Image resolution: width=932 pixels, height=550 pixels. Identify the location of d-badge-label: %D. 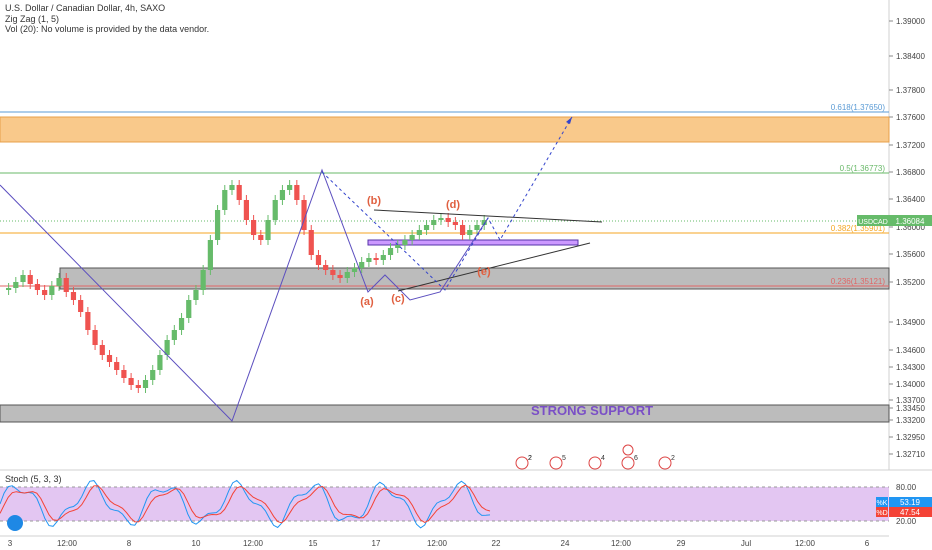
(881, 513).